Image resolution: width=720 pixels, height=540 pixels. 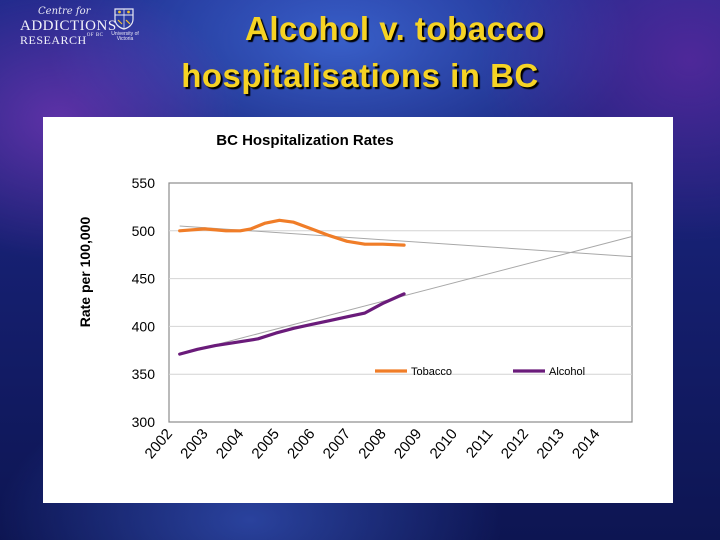 I want to click on y-tick-labels: 300 350 400 450 500 550, so click(x=144, y=302).